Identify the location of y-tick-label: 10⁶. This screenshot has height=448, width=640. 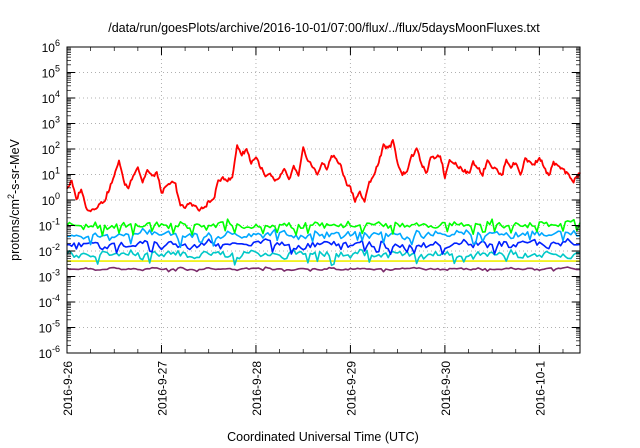
(51, 46).